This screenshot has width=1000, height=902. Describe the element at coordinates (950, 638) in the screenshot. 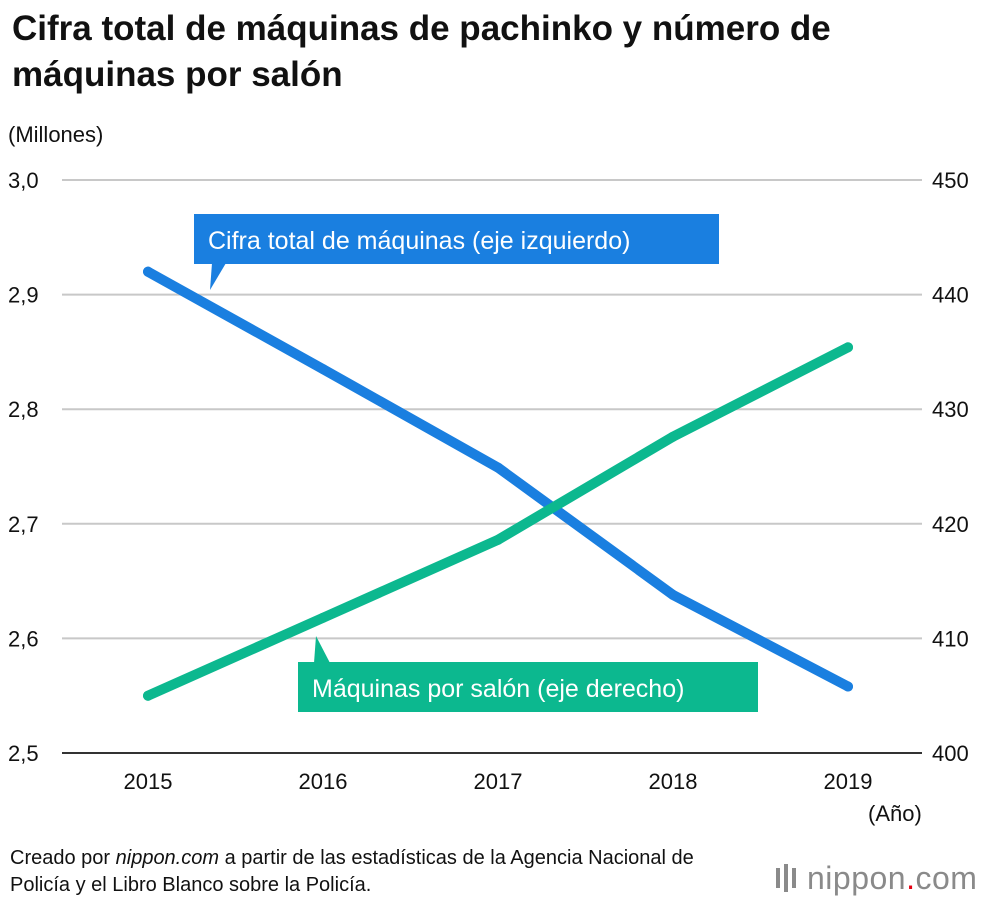

I see `right-tick-label: 410` at that location.